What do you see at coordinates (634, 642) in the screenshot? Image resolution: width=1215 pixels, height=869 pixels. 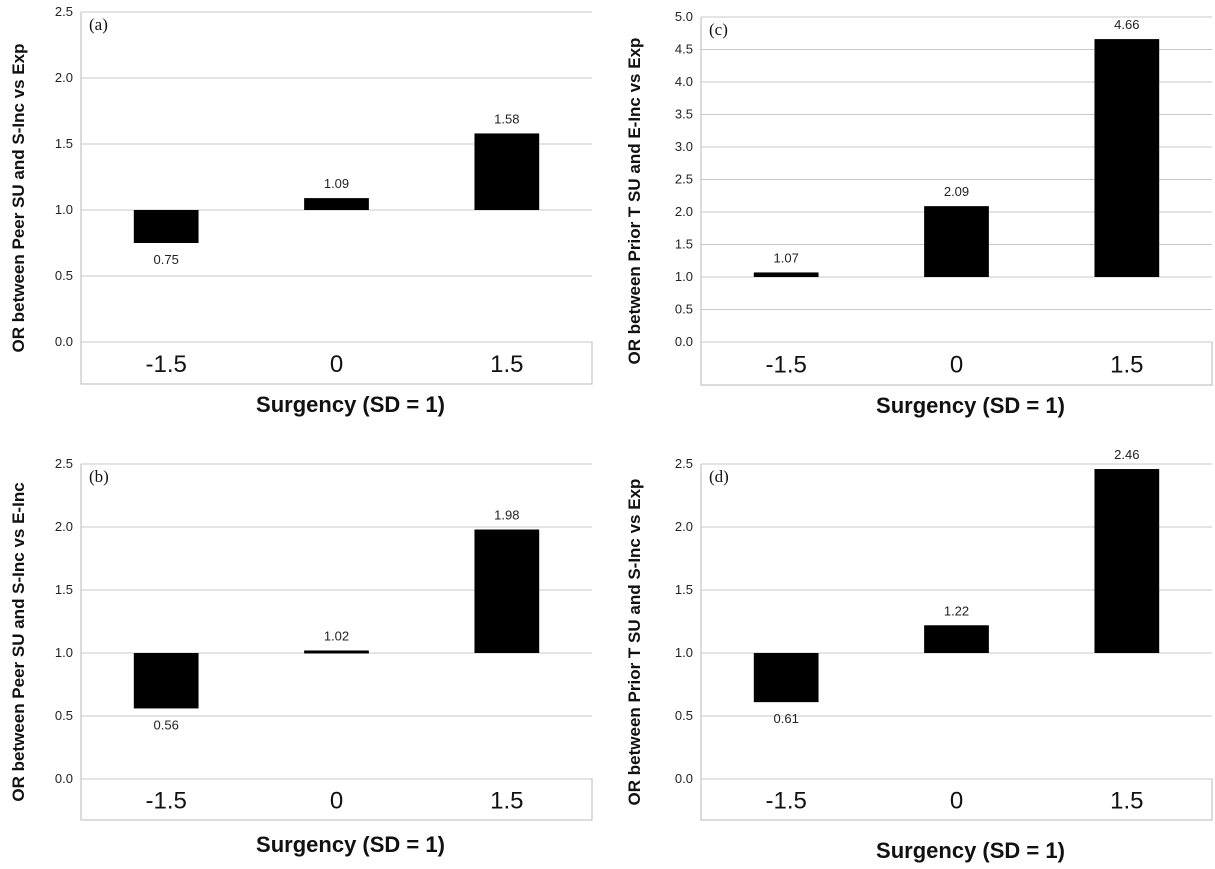 I see `y-axis-title: OR between Prior T SU and S-Inc vs Exp` at bounding box center [634, 642].